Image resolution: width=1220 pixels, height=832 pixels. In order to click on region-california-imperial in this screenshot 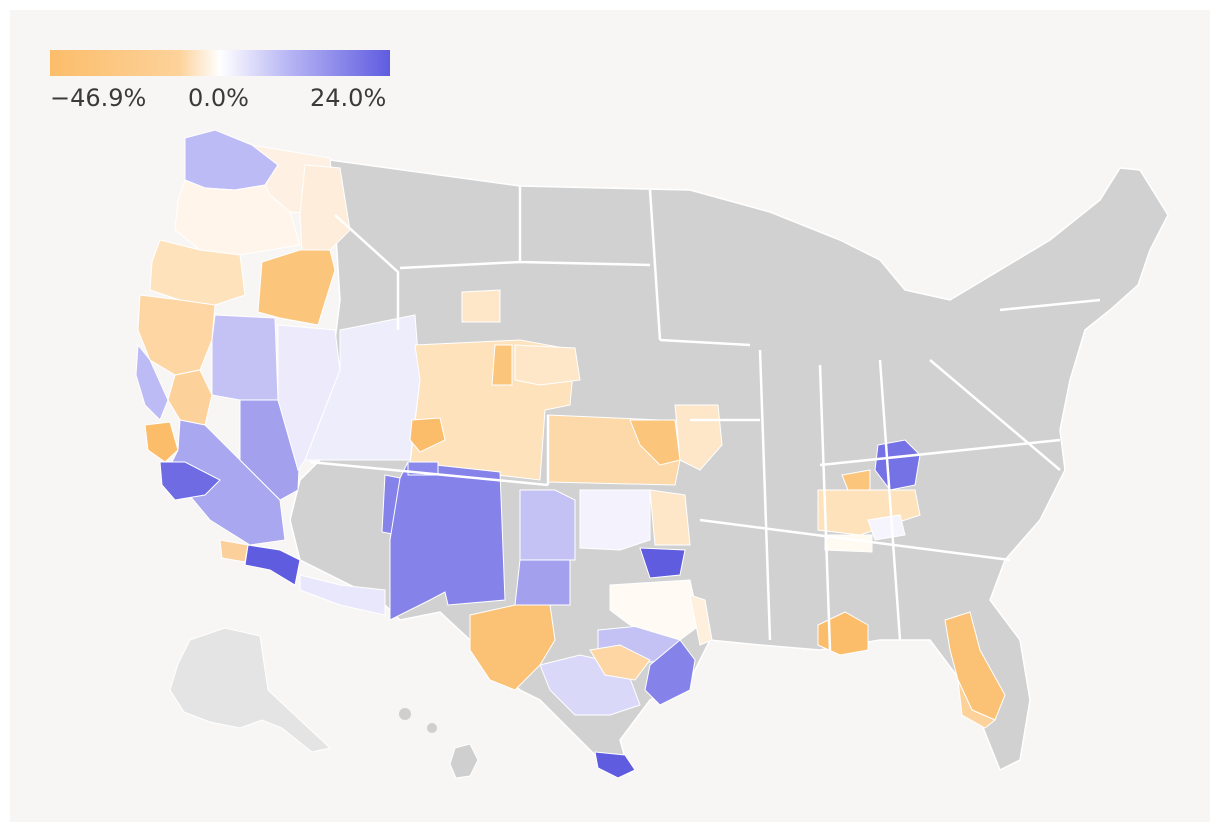, I will do `click(234, 551)`.